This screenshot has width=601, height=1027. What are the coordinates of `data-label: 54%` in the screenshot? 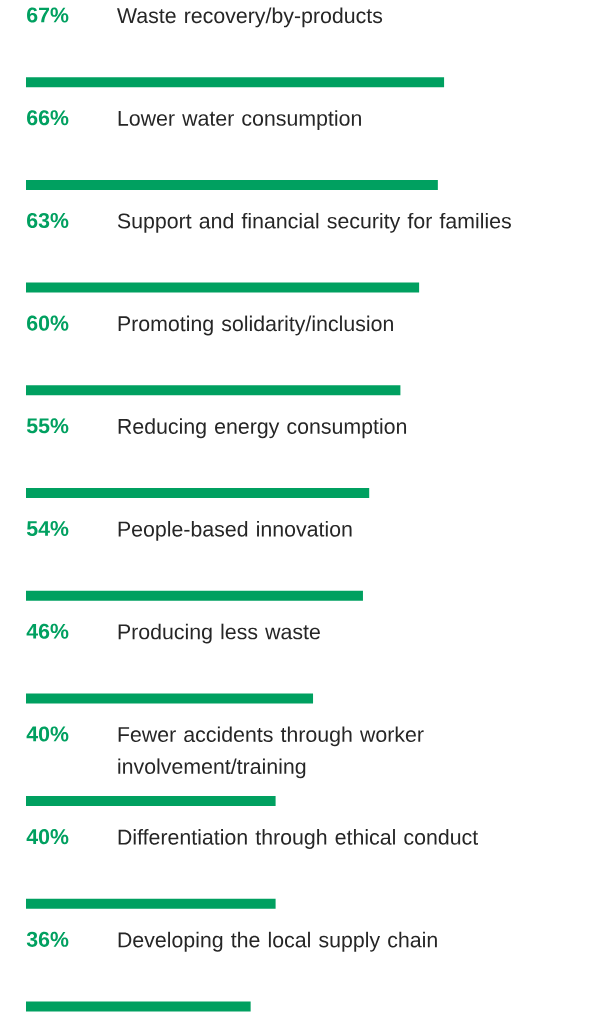 It's located at (47, 528).